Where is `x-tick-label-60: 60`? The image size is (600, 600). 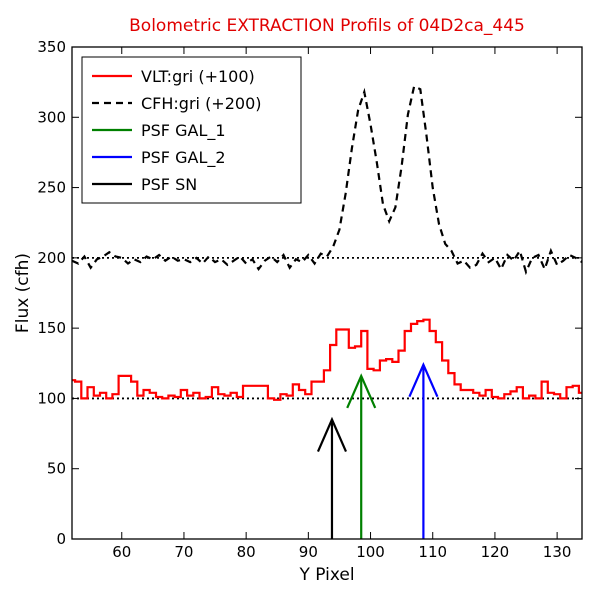 x-tick-label-60: 60 is located at coordinates (121, 552).